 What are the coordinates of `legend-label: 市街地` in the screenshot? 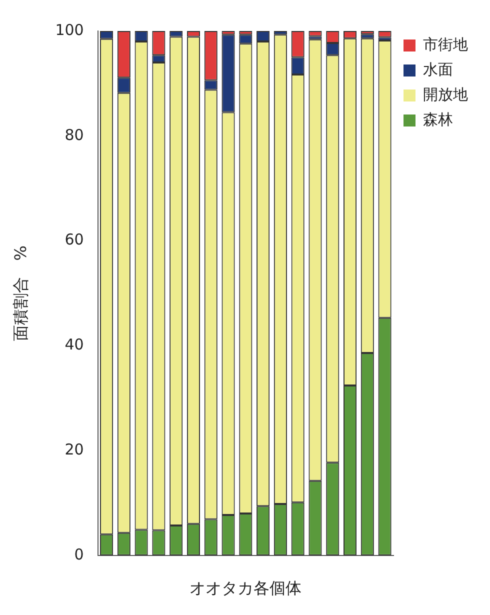 It's located at (445, 44).